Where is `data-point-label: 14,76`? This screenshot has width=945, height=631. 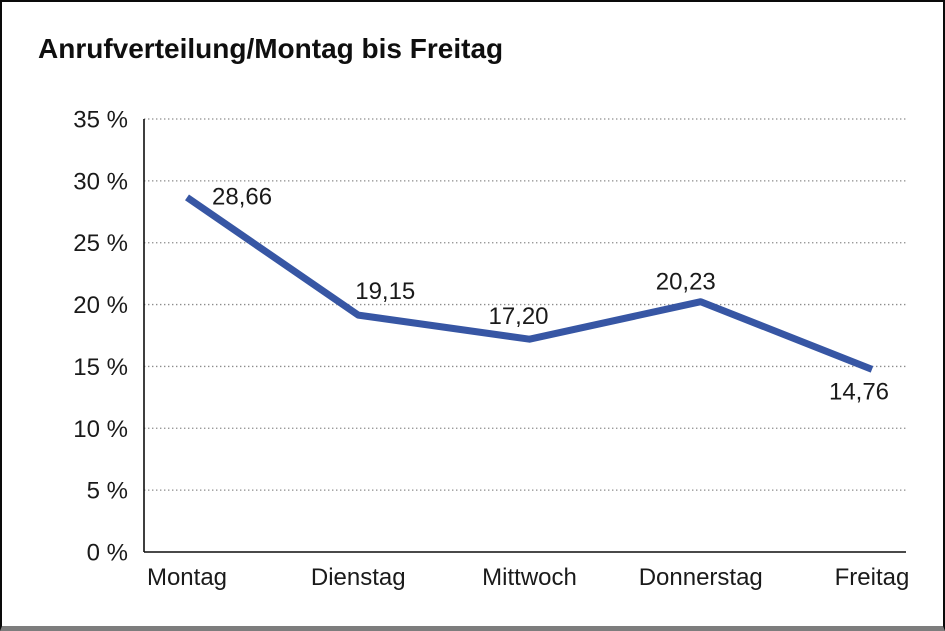 data-point-label: 14,76 is located at coordinates (859, 391).